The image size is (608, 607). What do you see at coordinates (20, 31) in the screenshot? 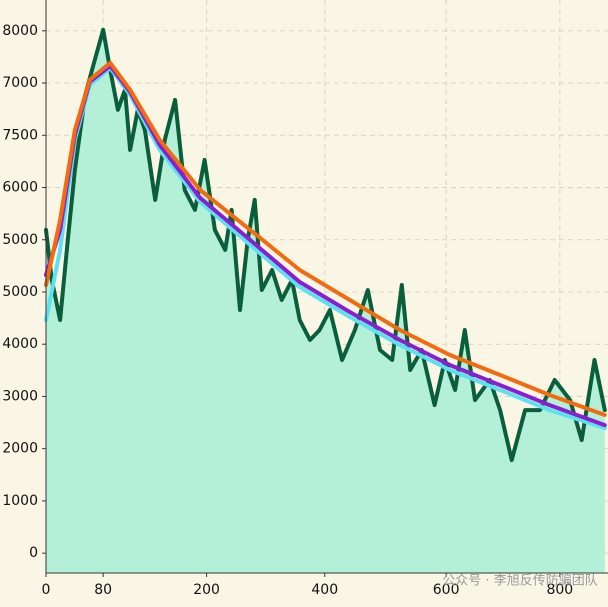
I see `y-tick-label: 8000` at bounding box center [20, 31].